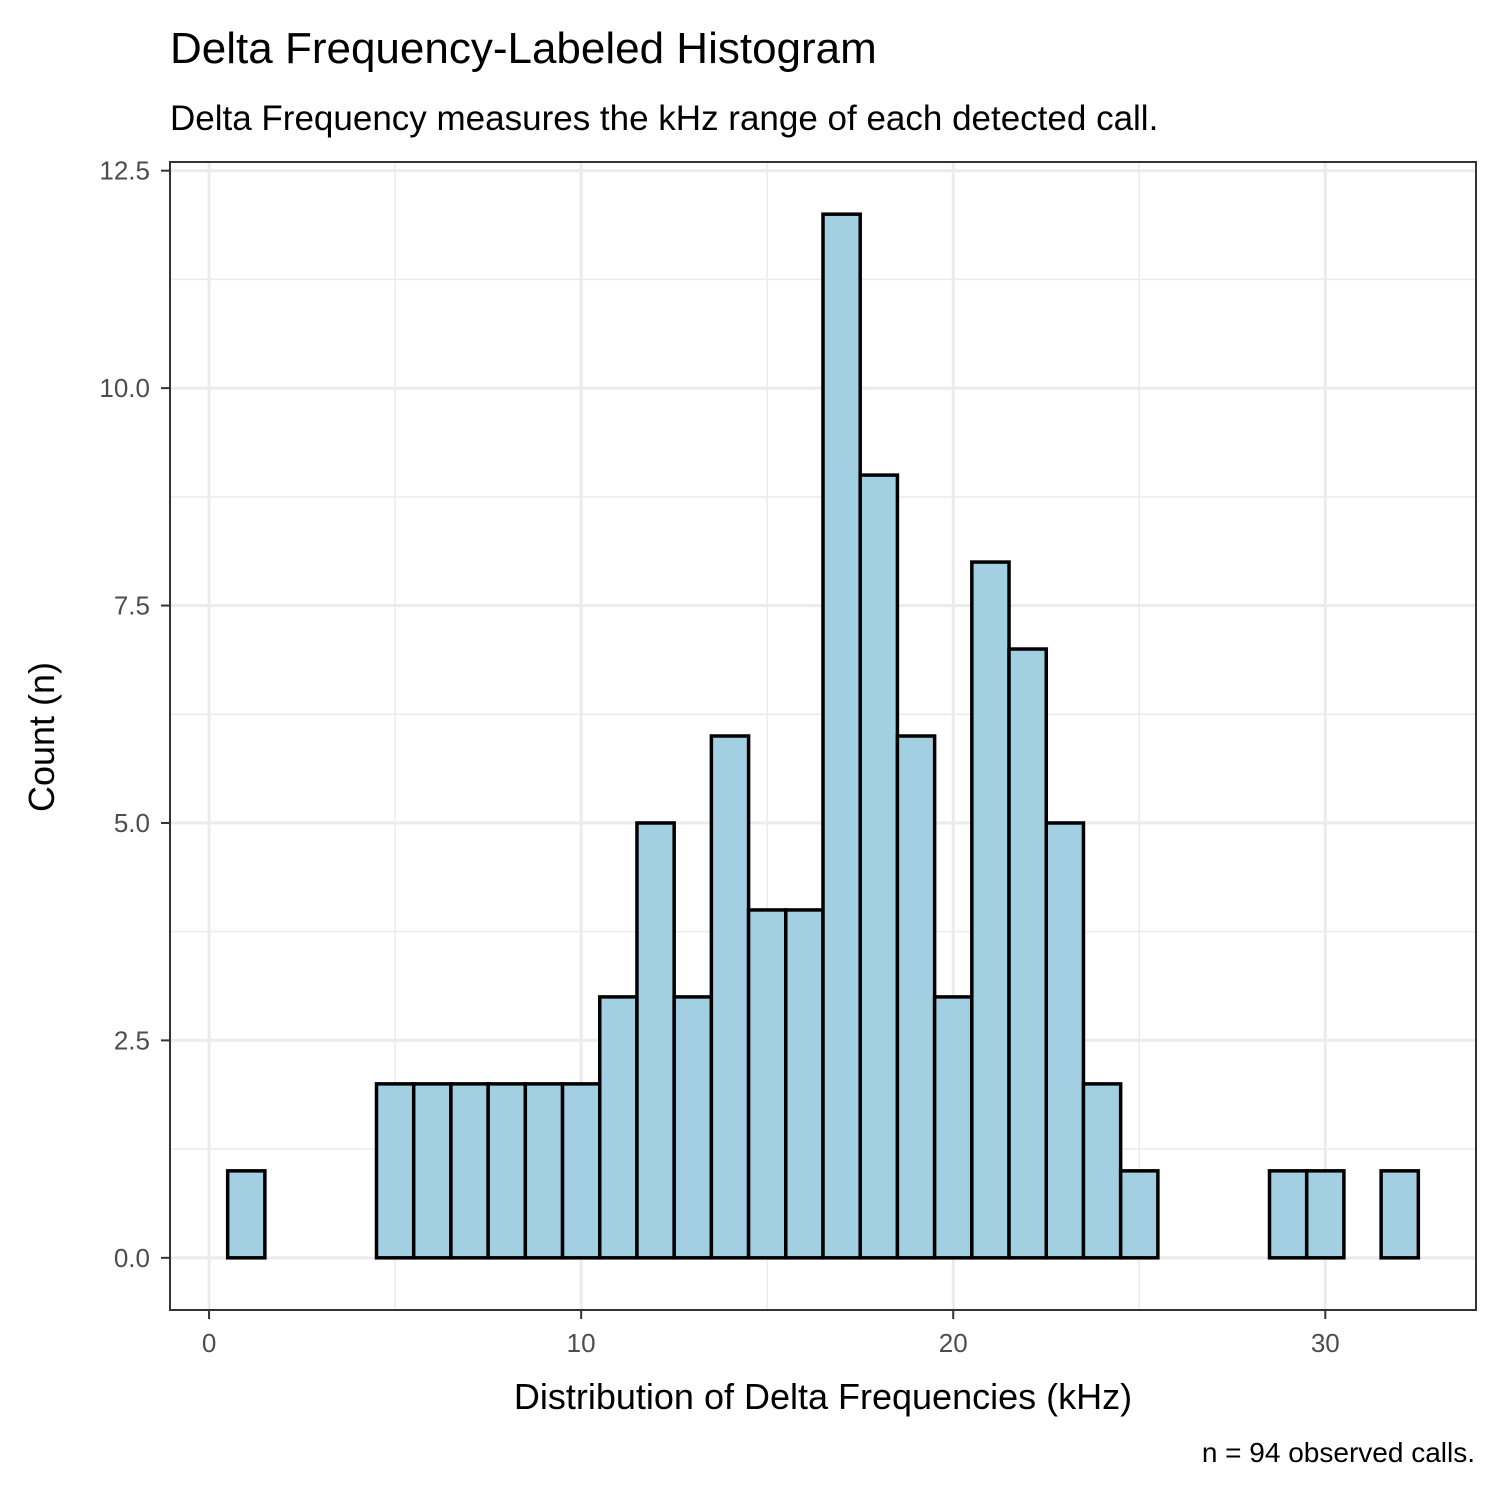 This screenshot has width=1500, height=1500. Describe the element at coordinates (523, 48) in the screenshot. I see `chart-title: Delta Frequency-Labeled Histogram` at that location.